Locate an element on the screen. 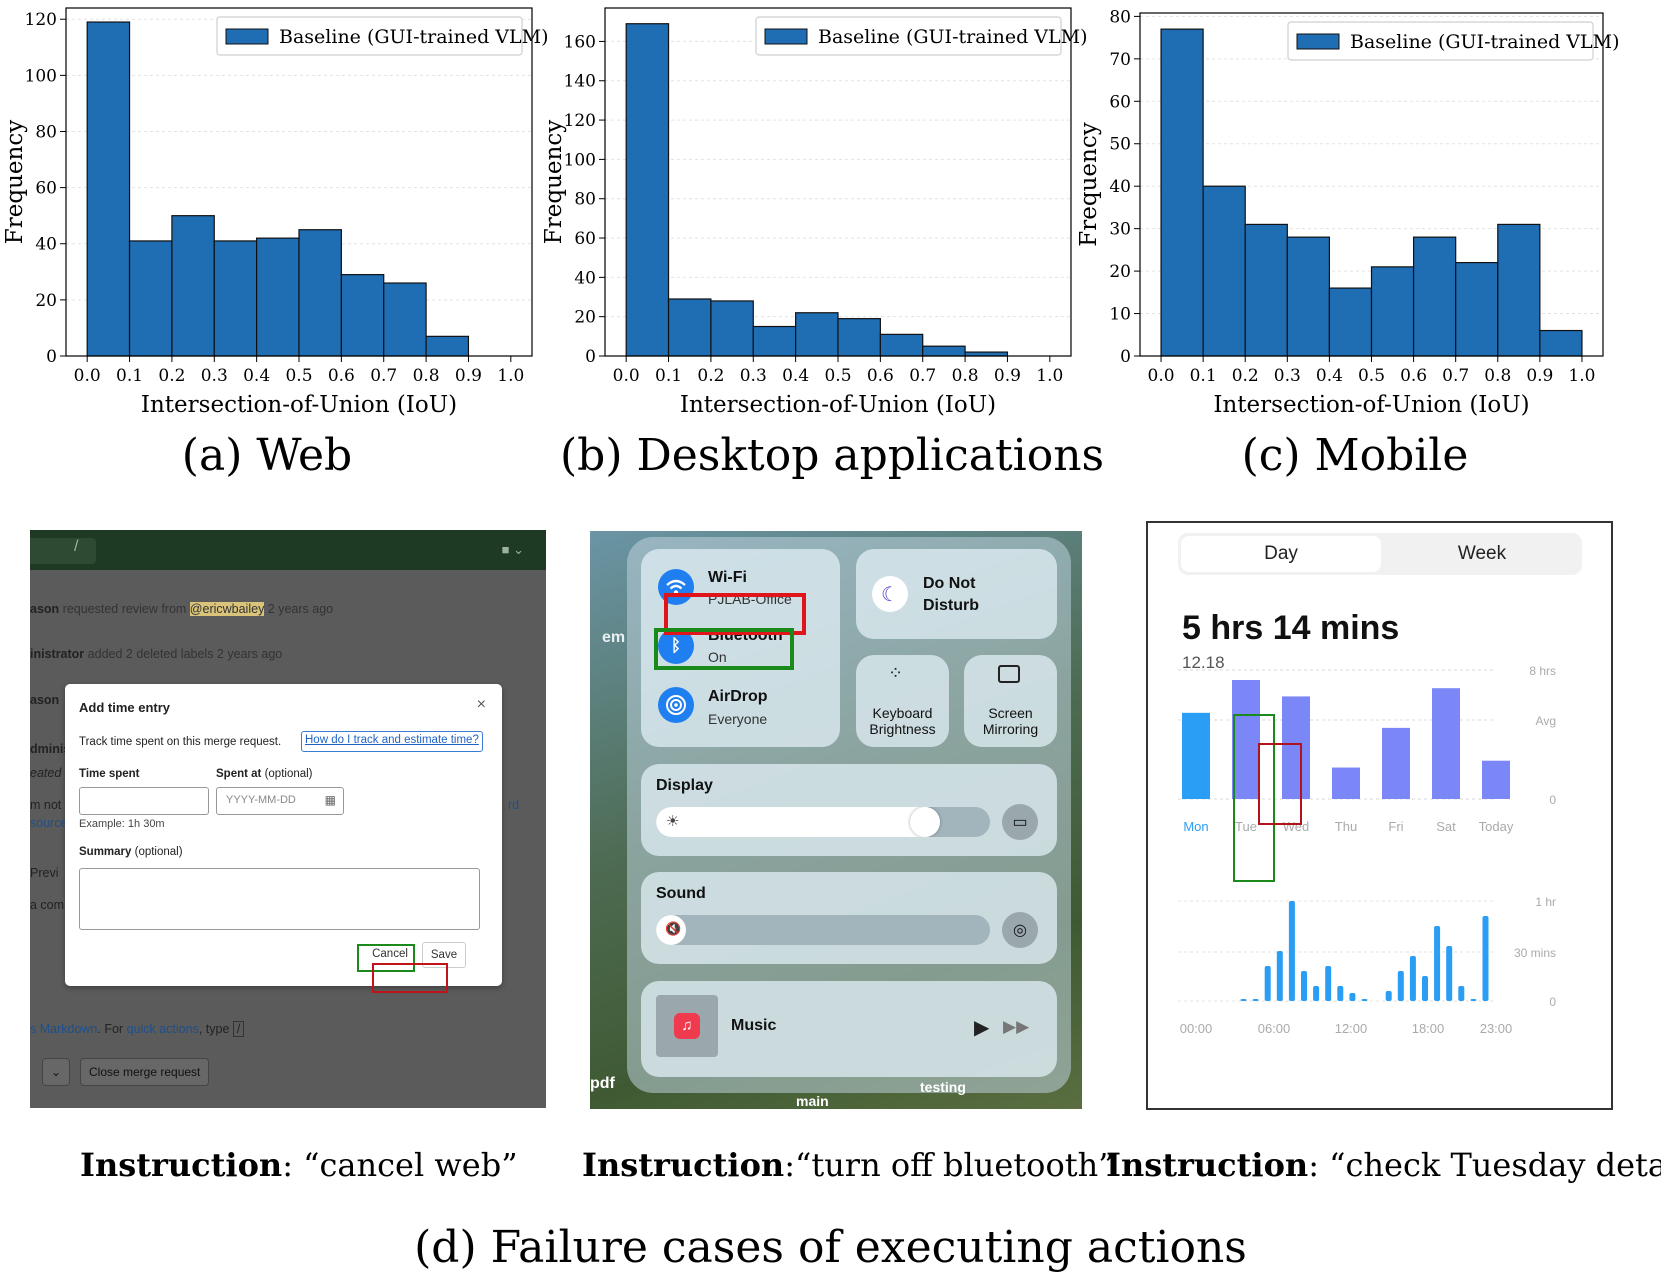  x-tick-label: 0.9 is located at coordinates (1539, 376).